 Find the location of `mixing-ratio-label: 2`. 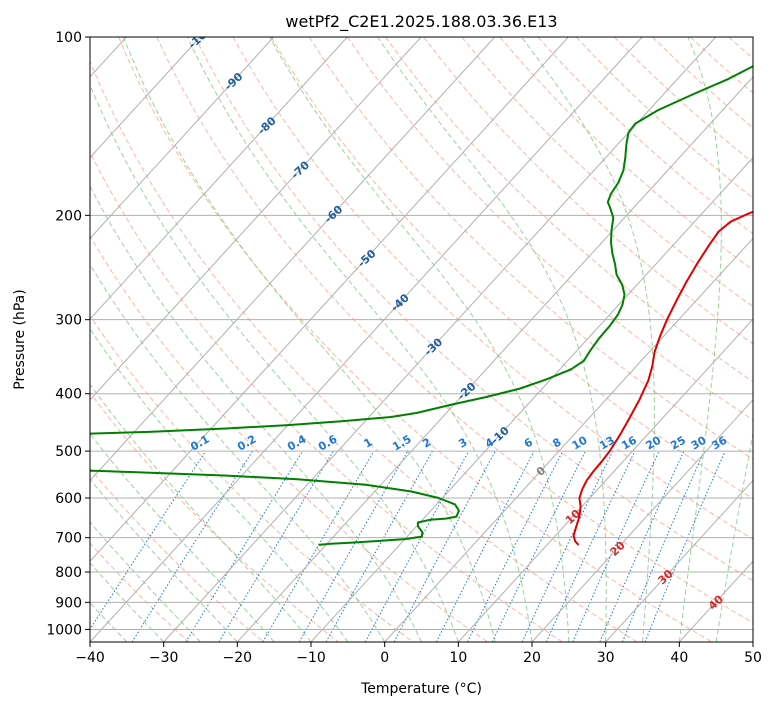

mixing-ratio-label: 2 is located at coordinates (426, 443).